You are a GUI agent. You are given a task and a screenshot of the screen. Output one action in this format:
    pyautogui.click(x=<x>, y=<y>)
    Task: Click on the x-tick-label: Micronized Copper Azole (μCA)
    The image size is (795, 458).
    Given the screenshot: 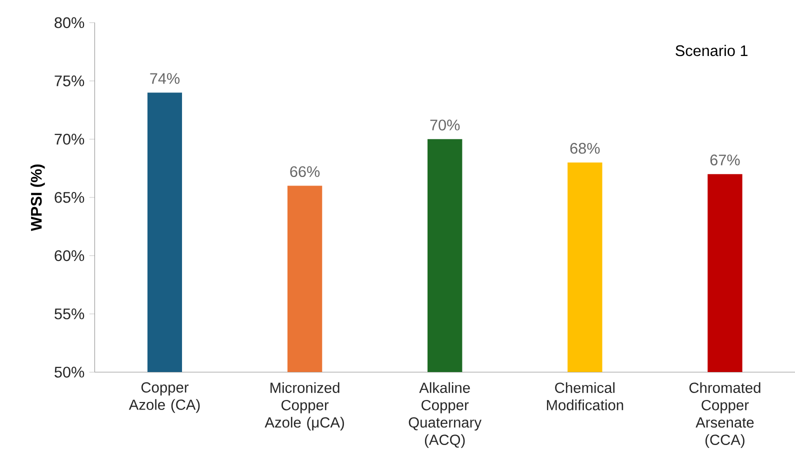 What is the action you would take?
    pyautogui.click(x=304, y=406)
    